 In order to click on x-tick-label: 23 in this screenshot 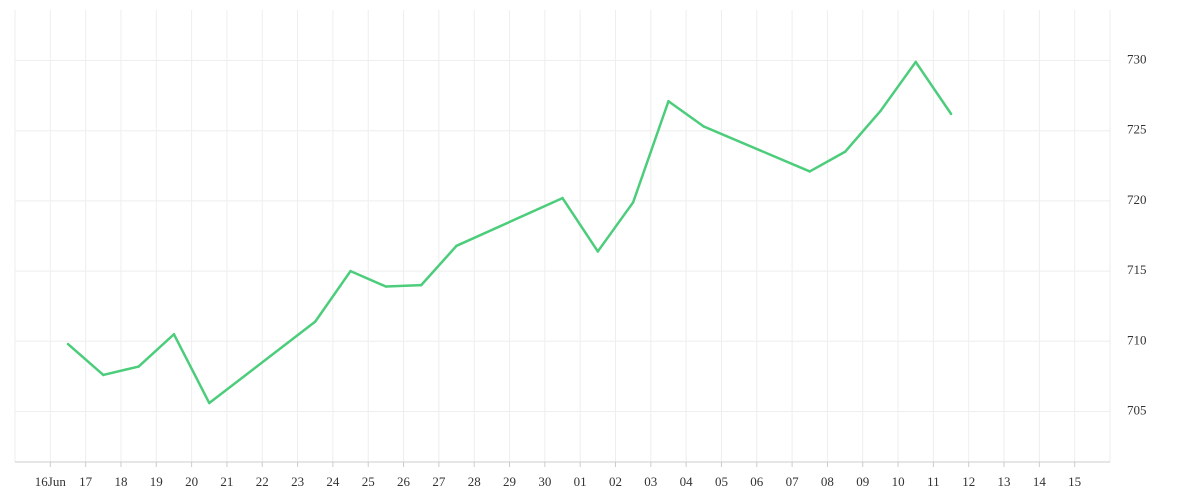, I will do `click(297, 481)`.